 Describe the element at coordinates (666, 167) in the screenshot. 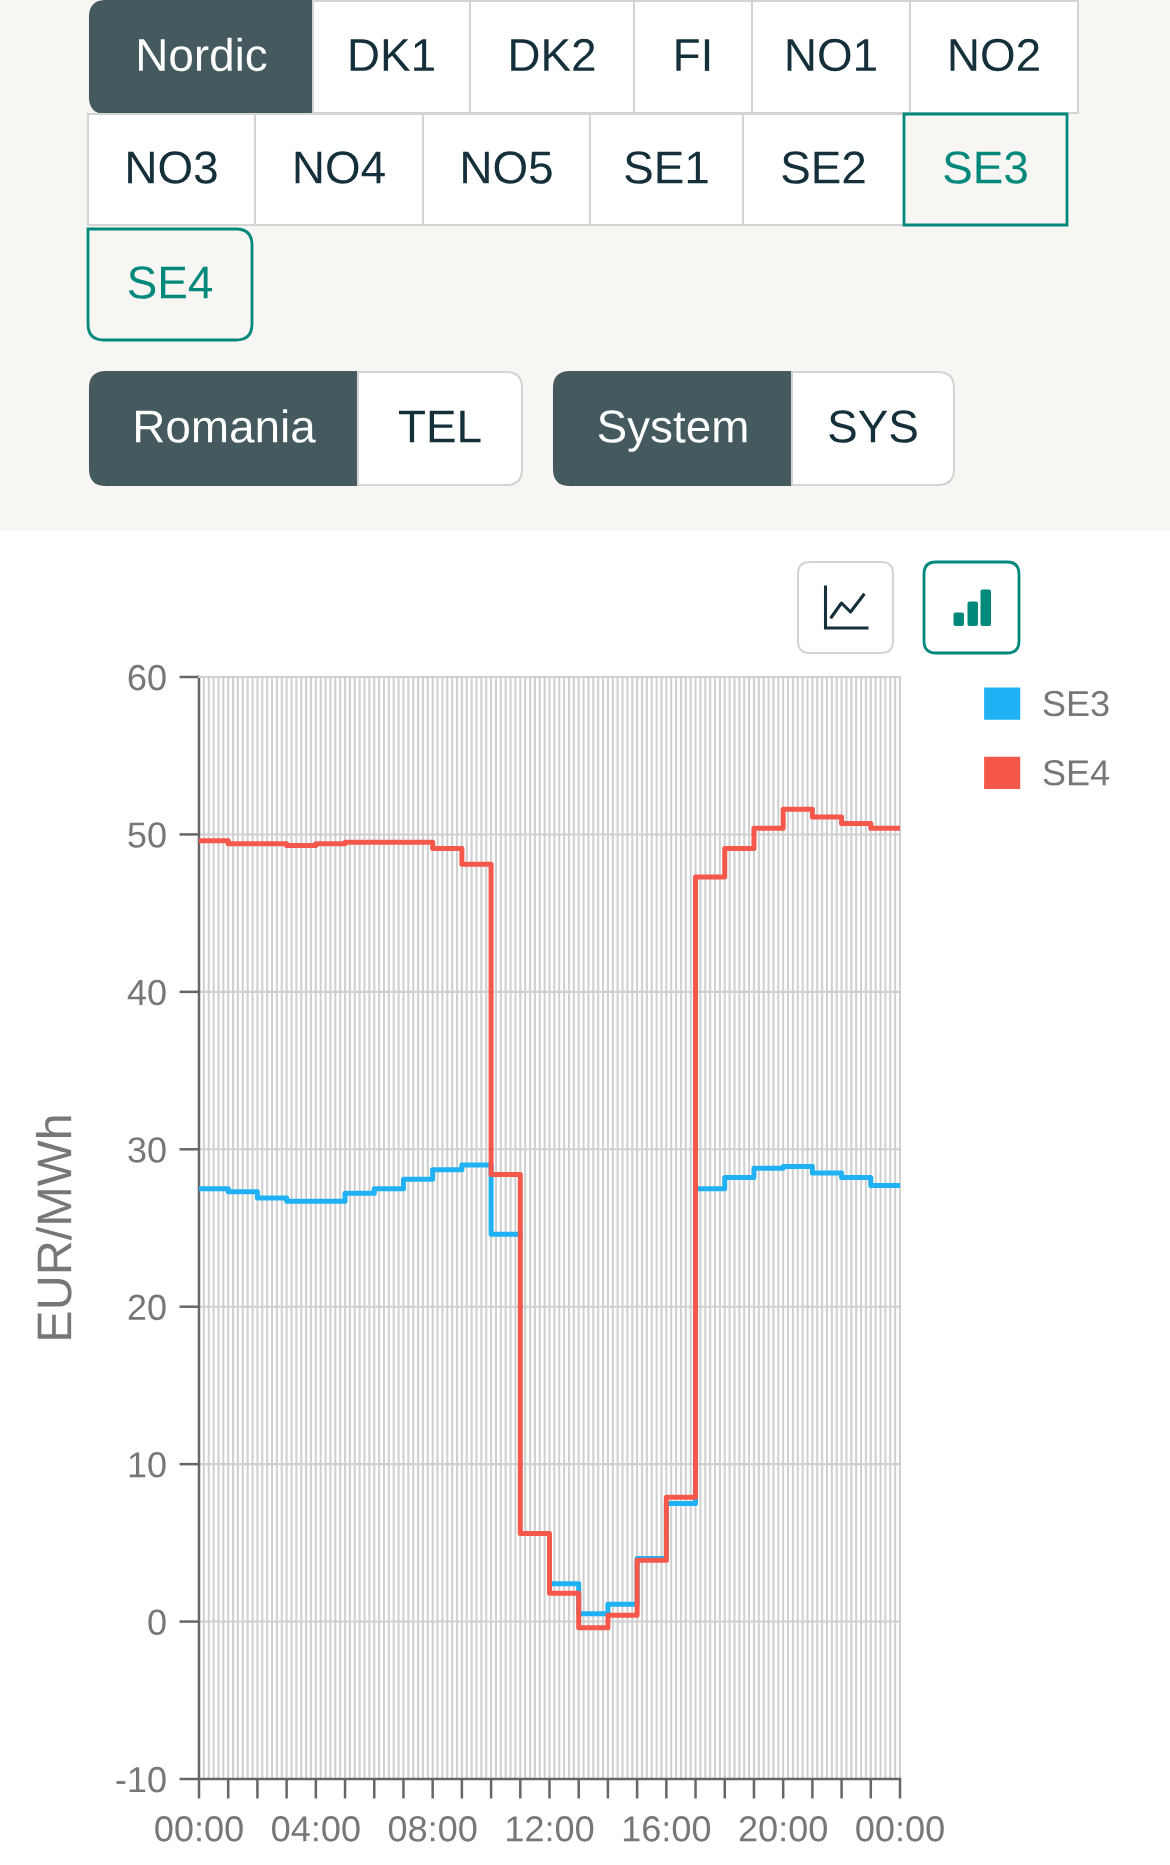

I see `text: SE1` at that location.